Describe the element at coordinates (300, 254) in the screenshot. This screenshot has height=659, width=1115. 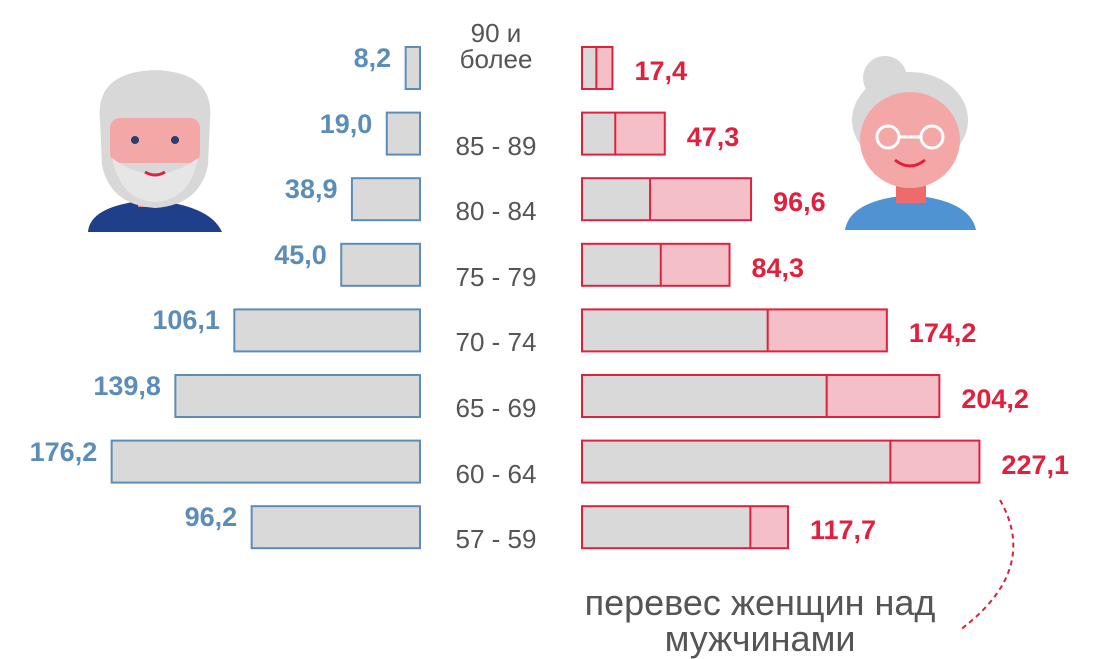
I see `men-value-label: 45,0` at that location.